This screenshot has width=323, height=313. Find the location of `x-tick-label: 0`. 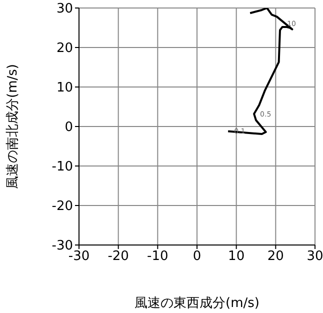

x-tick-label: 0 is located at coordinates (197, 256).